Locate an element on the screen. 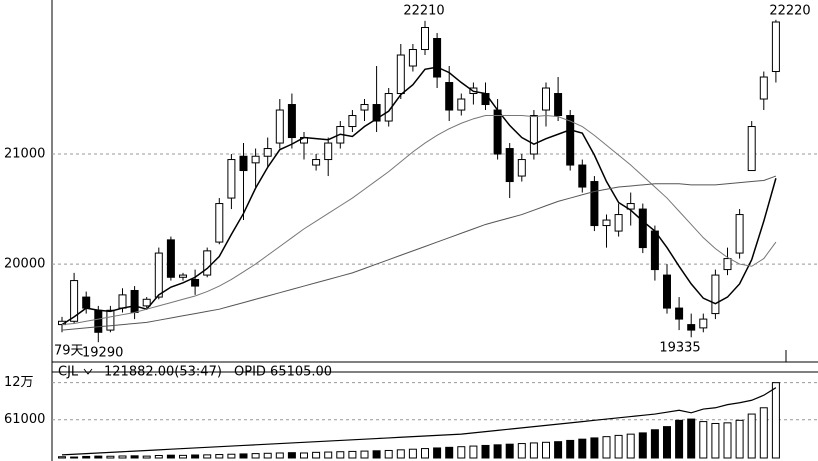 Image resolution: width=818 pixels, height=461 pixels. y-tick-label: 12万 is located at coordinates (19, 382).